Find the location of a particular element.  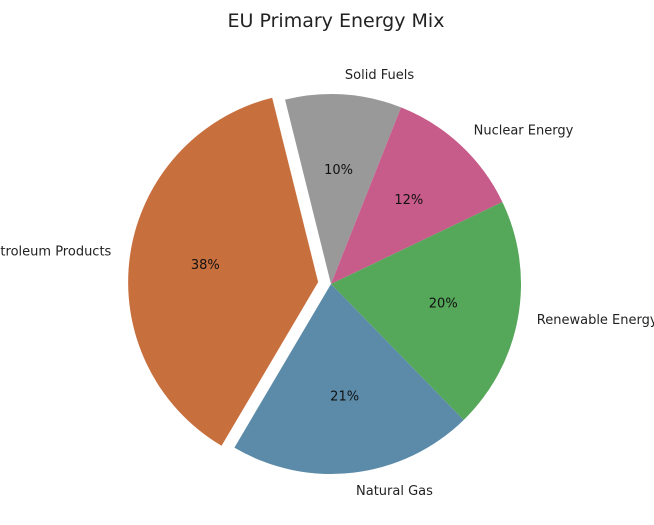

chart-title: EU Primary Energy Mix is located at coordinates (336, 21).